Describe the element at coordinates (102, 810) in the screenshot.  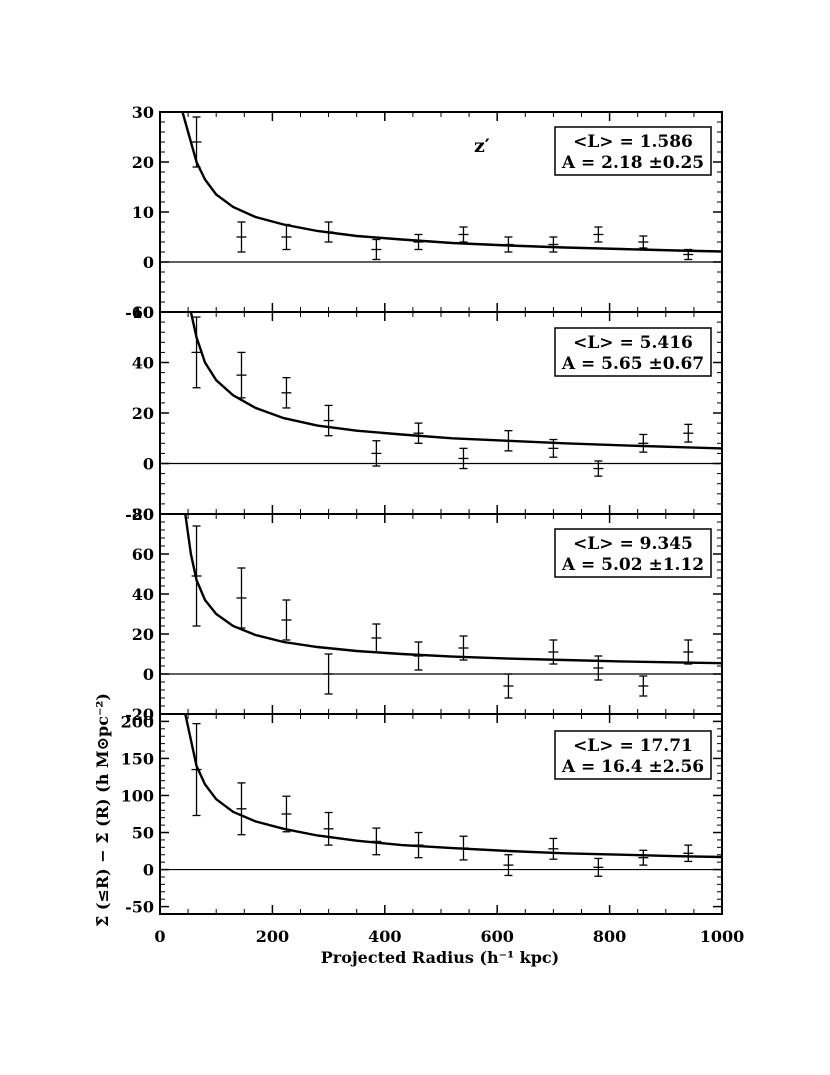
I see `y-axis-title: Σ̄ (≤R) − Σ̄ (R) (h M⊙pc⁻²)` at that location.